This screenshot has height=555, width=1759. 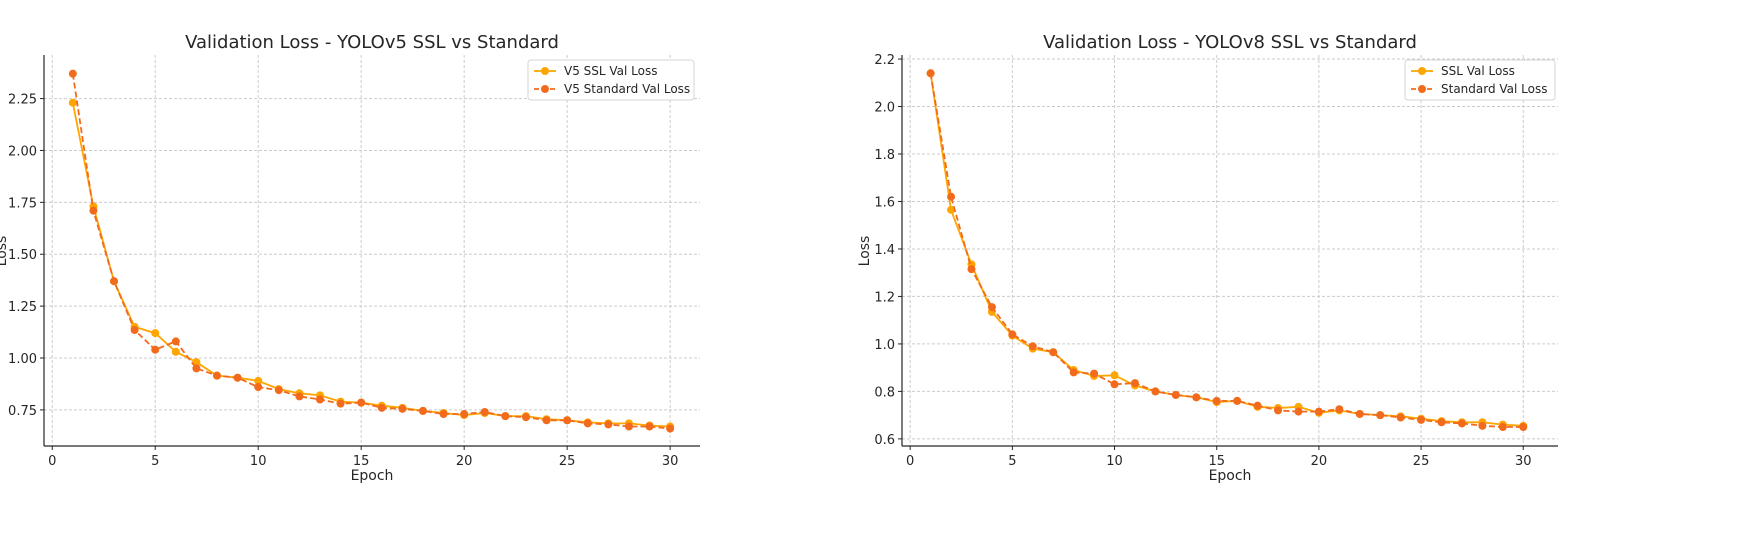 I want to click on y-tick-label: 0.8, so click(x=884, y=392).